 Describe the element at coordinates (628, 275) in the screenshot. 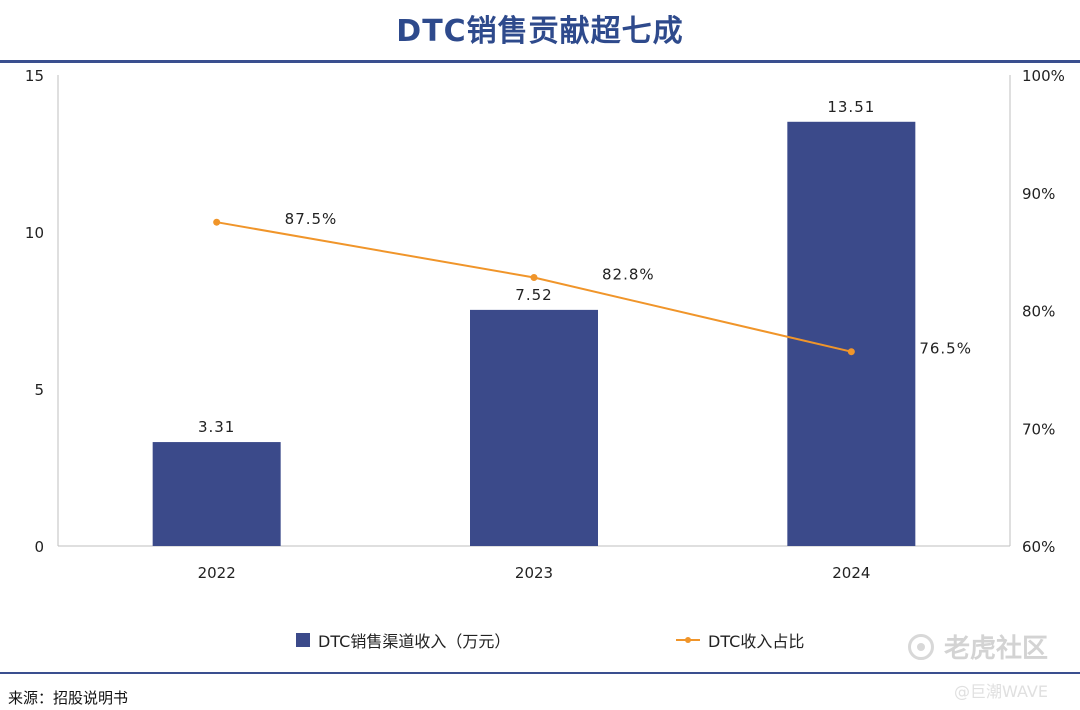

I see `line-data-label: 82.8%` at that location.